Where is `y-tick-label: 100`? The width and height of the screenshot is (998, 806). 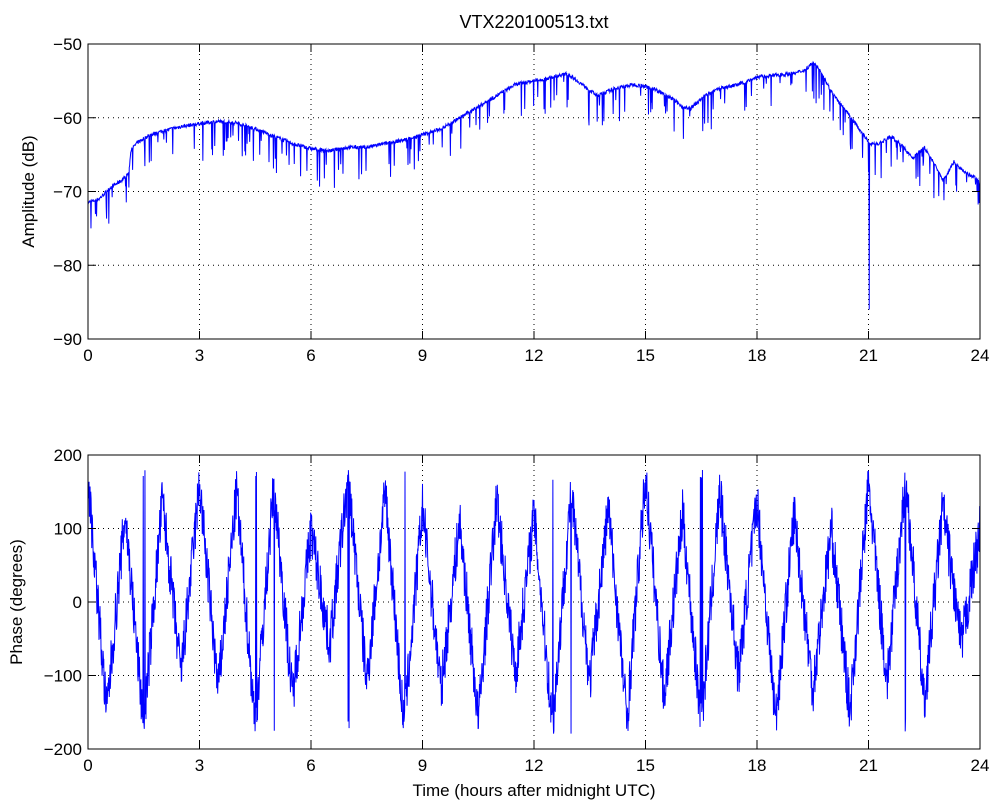
y-tick-label: 100 is located at coordinates (68, 529).